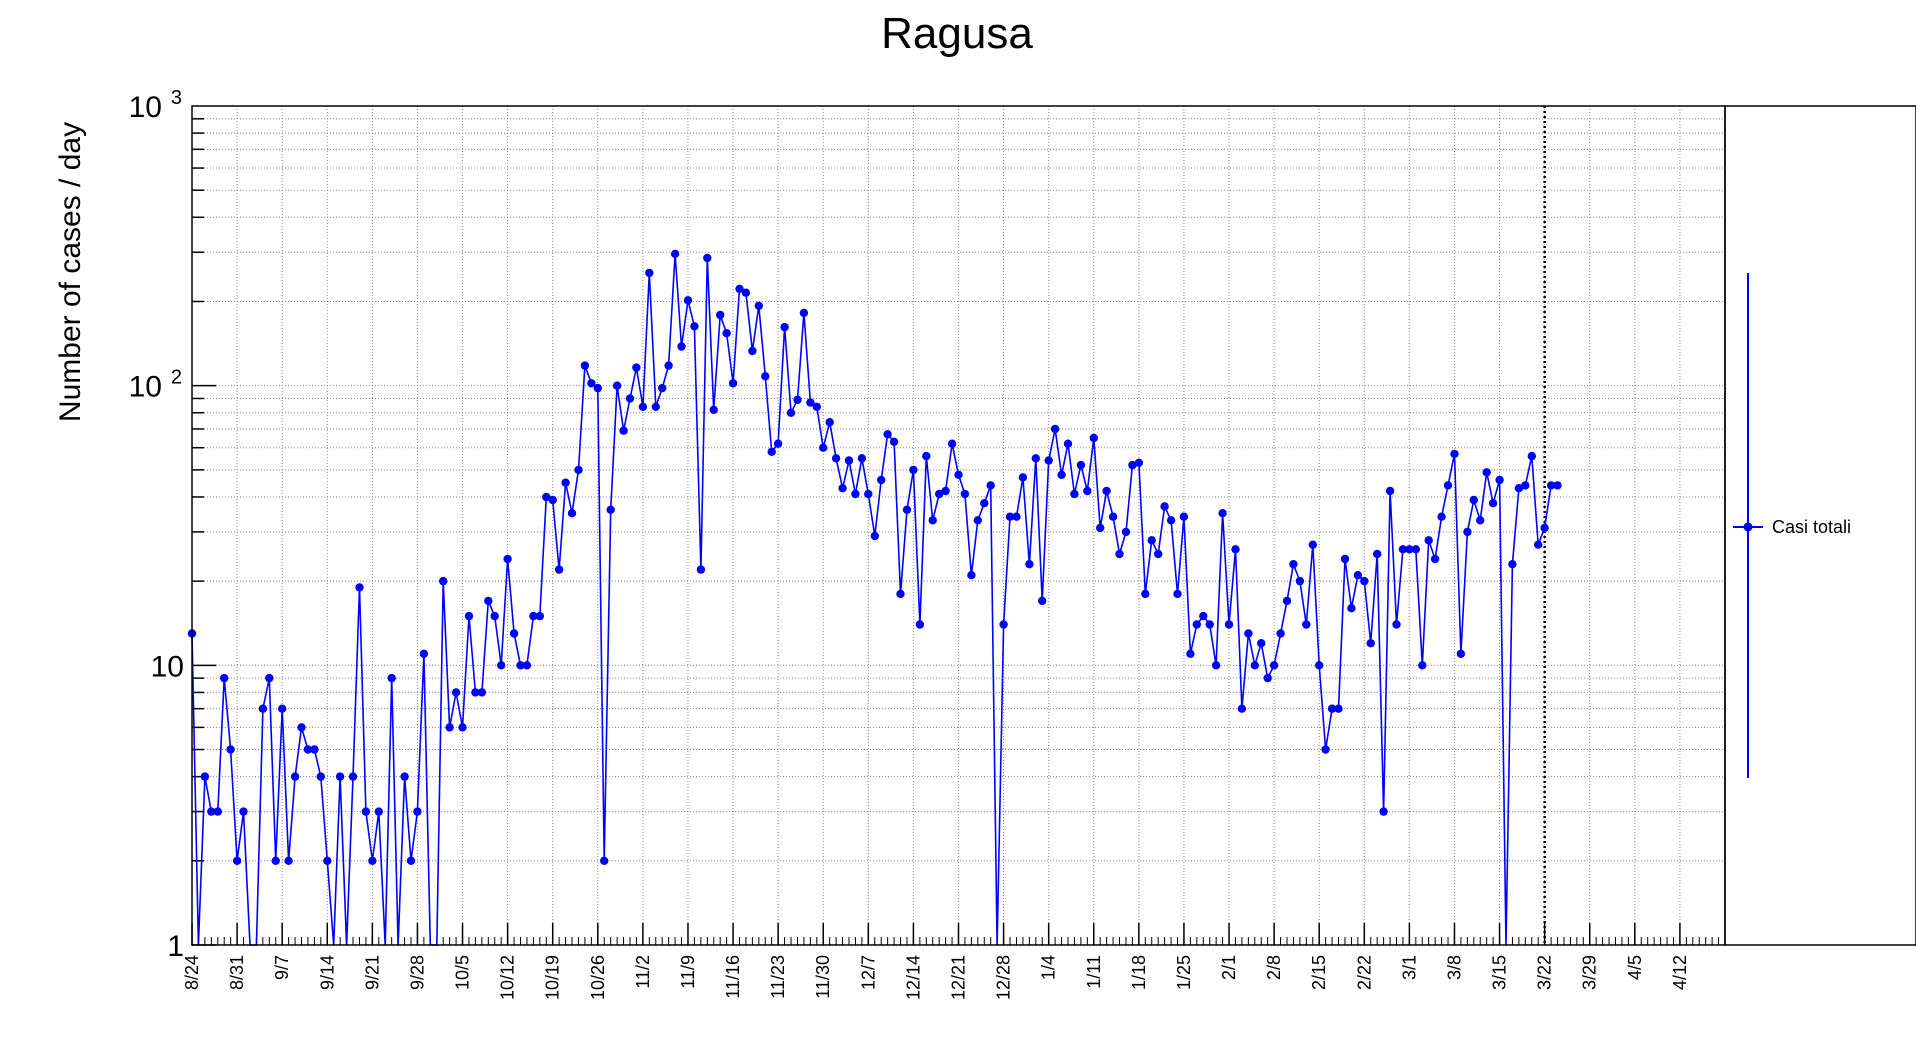 This screenshot has width=1916, height=1052. Describe the element at coordinates (417, 972) in the screenshot. I see `x-tick-label: 9/28` at that location.